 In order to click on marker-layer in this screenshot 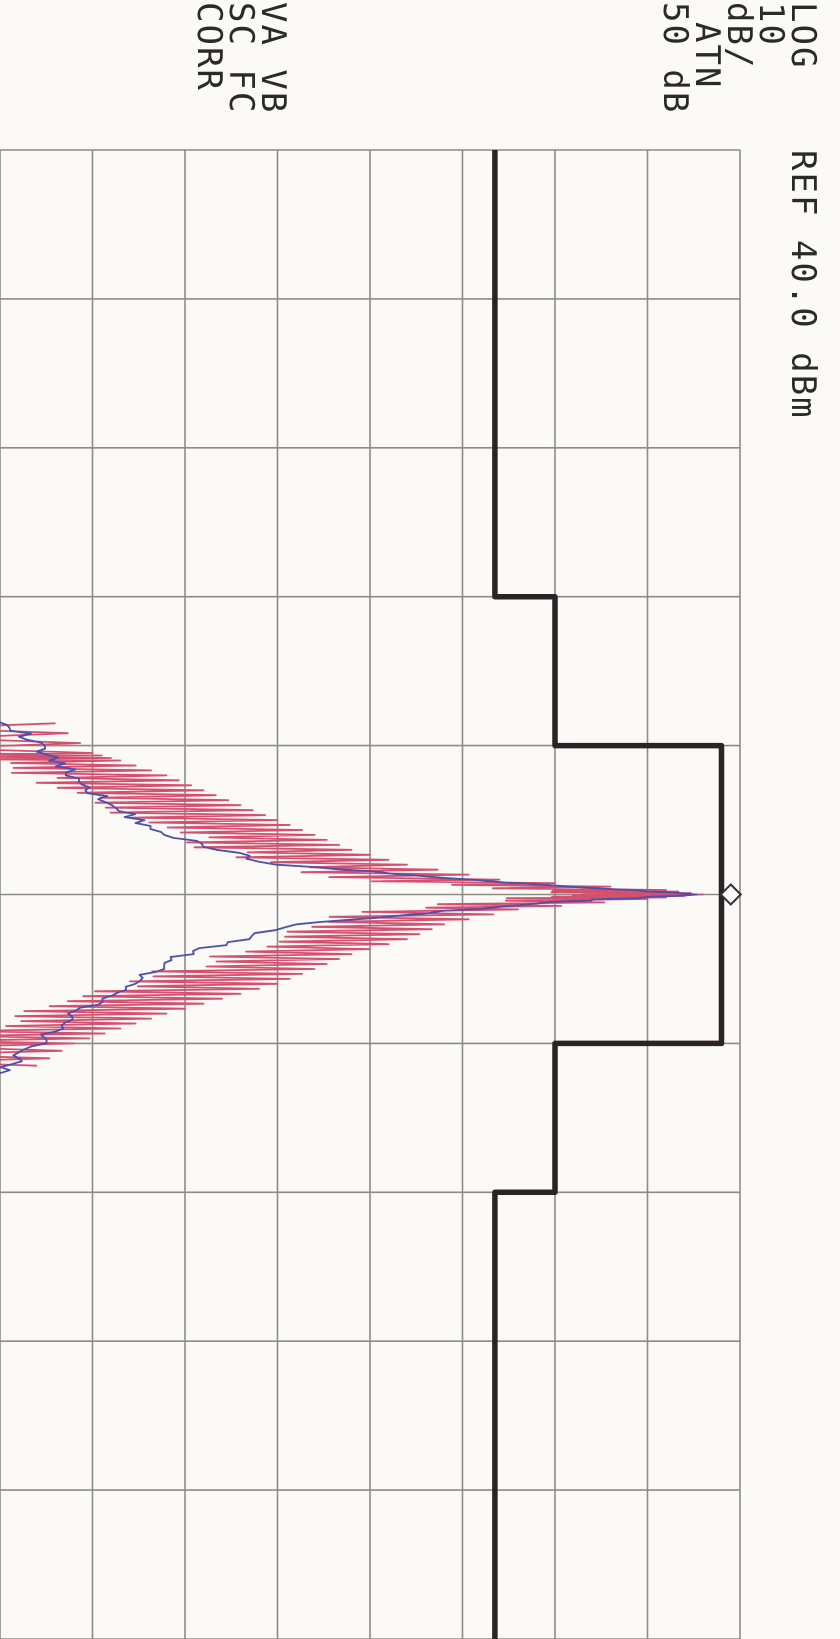, I will do `click(731, 894)`.